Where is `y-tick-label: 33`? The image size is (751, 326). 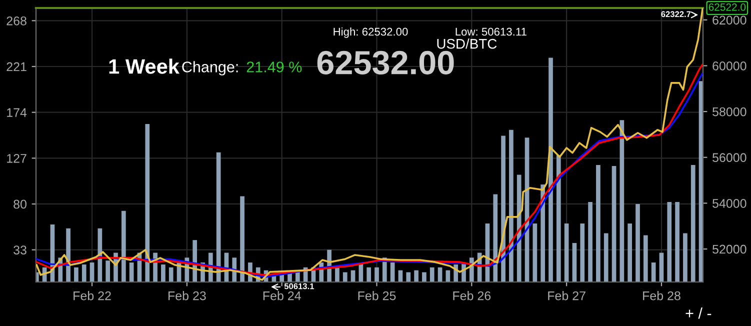 y-tick-label: 33 is located at coordinates (20, 250).